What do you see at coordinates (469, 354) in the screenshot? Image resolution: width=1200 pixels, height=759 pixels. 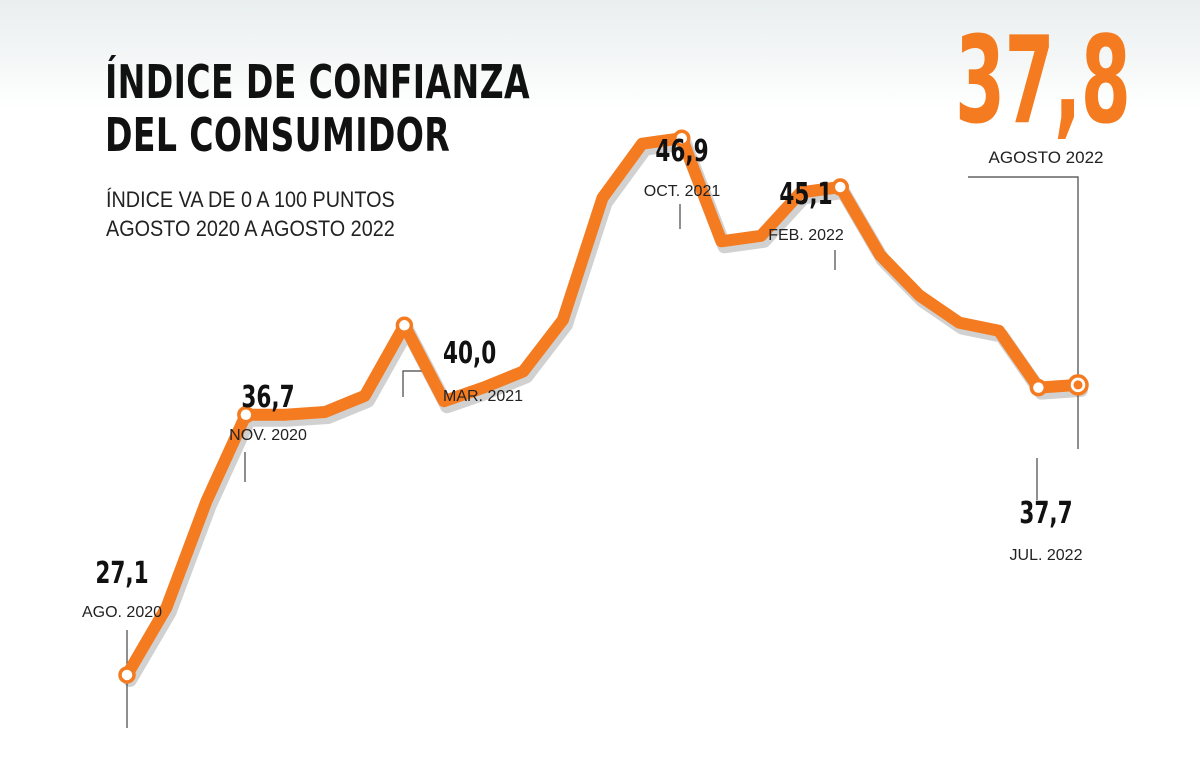 I see `data-label-value-mar-2021: 40,0` at bounding box center [469, 354].